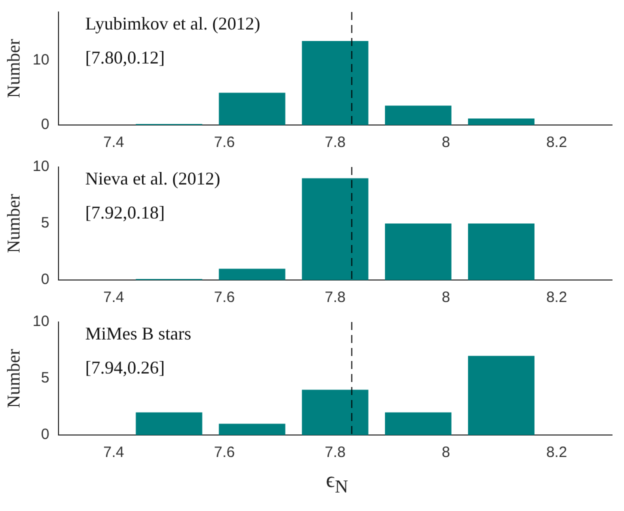  I want to click on annotation: [7.80,0.12], so click(125, 58).